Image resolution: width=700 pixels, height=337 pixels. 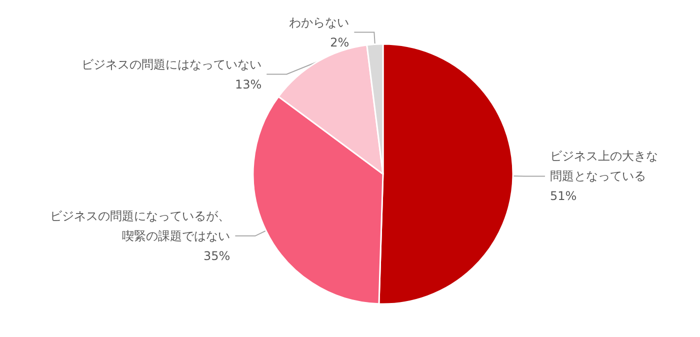 I want to click on data-label: 13%, so click(x=248, y=84).